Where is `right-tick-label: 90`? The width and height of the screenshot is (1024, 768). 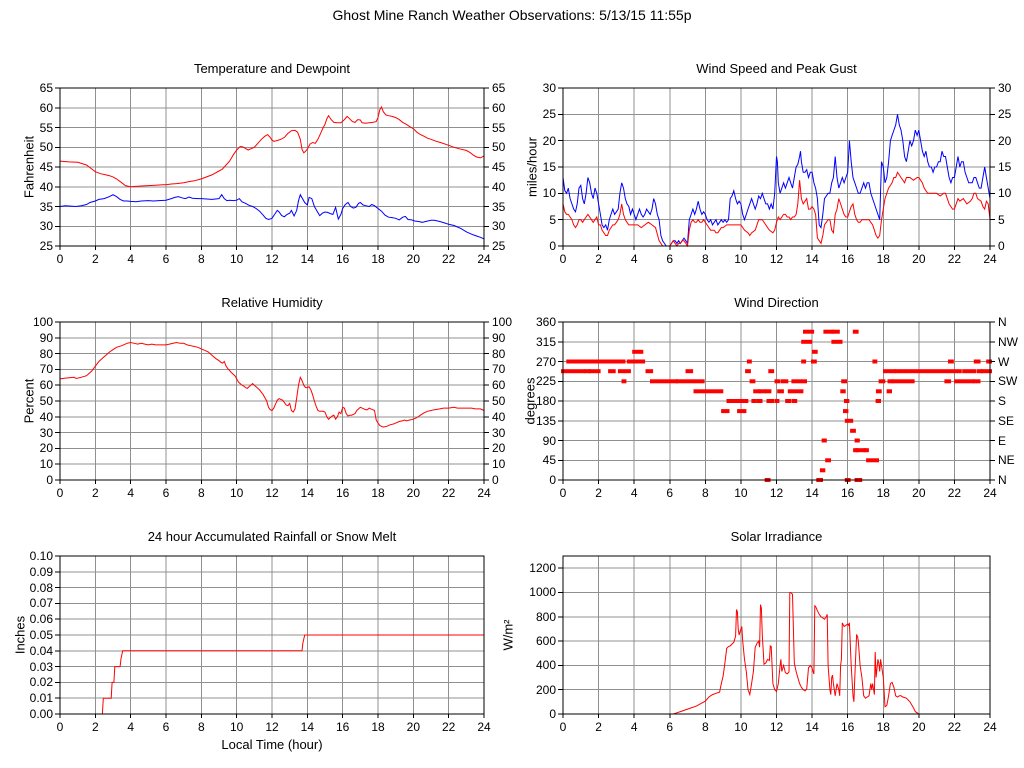 right-tick-label: 90 is located at coordinates (499, 337).